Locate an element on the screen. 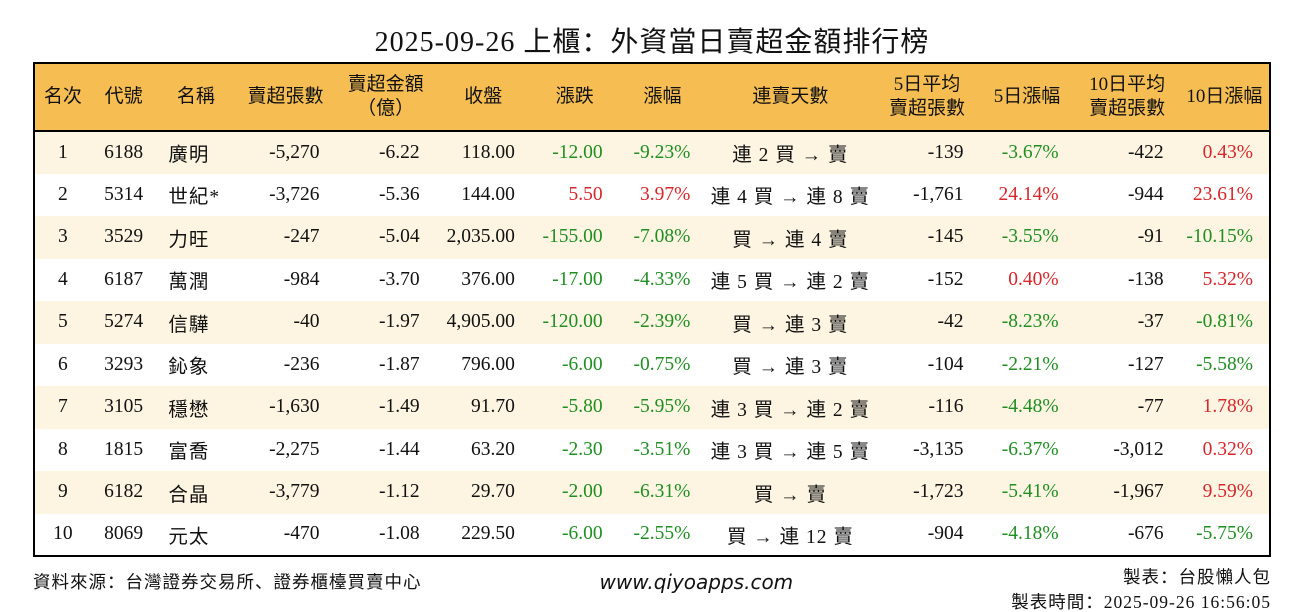 This screenshot has width=1304, height=612. maker-credit: 製表：台股懶人包 is located at coordinates (1196, 577).